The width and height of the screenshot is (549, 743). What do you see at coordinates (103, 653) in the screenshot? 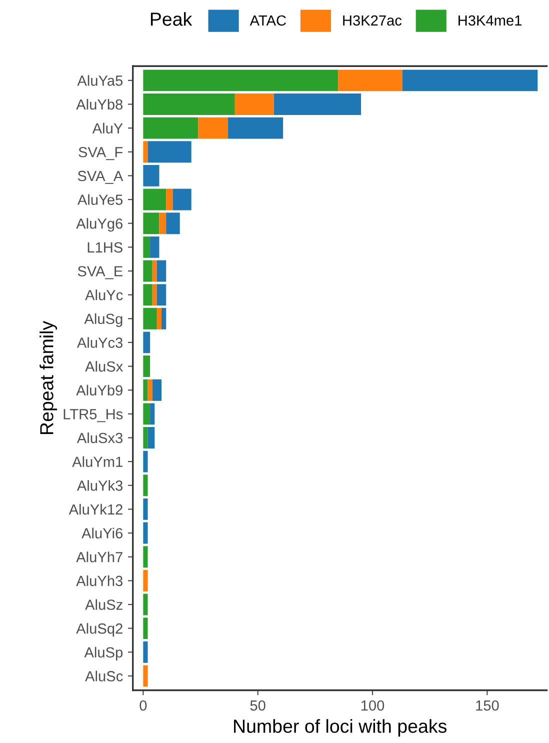
I see `y-tick-label: AluSp` at bounding box center [103, 653].